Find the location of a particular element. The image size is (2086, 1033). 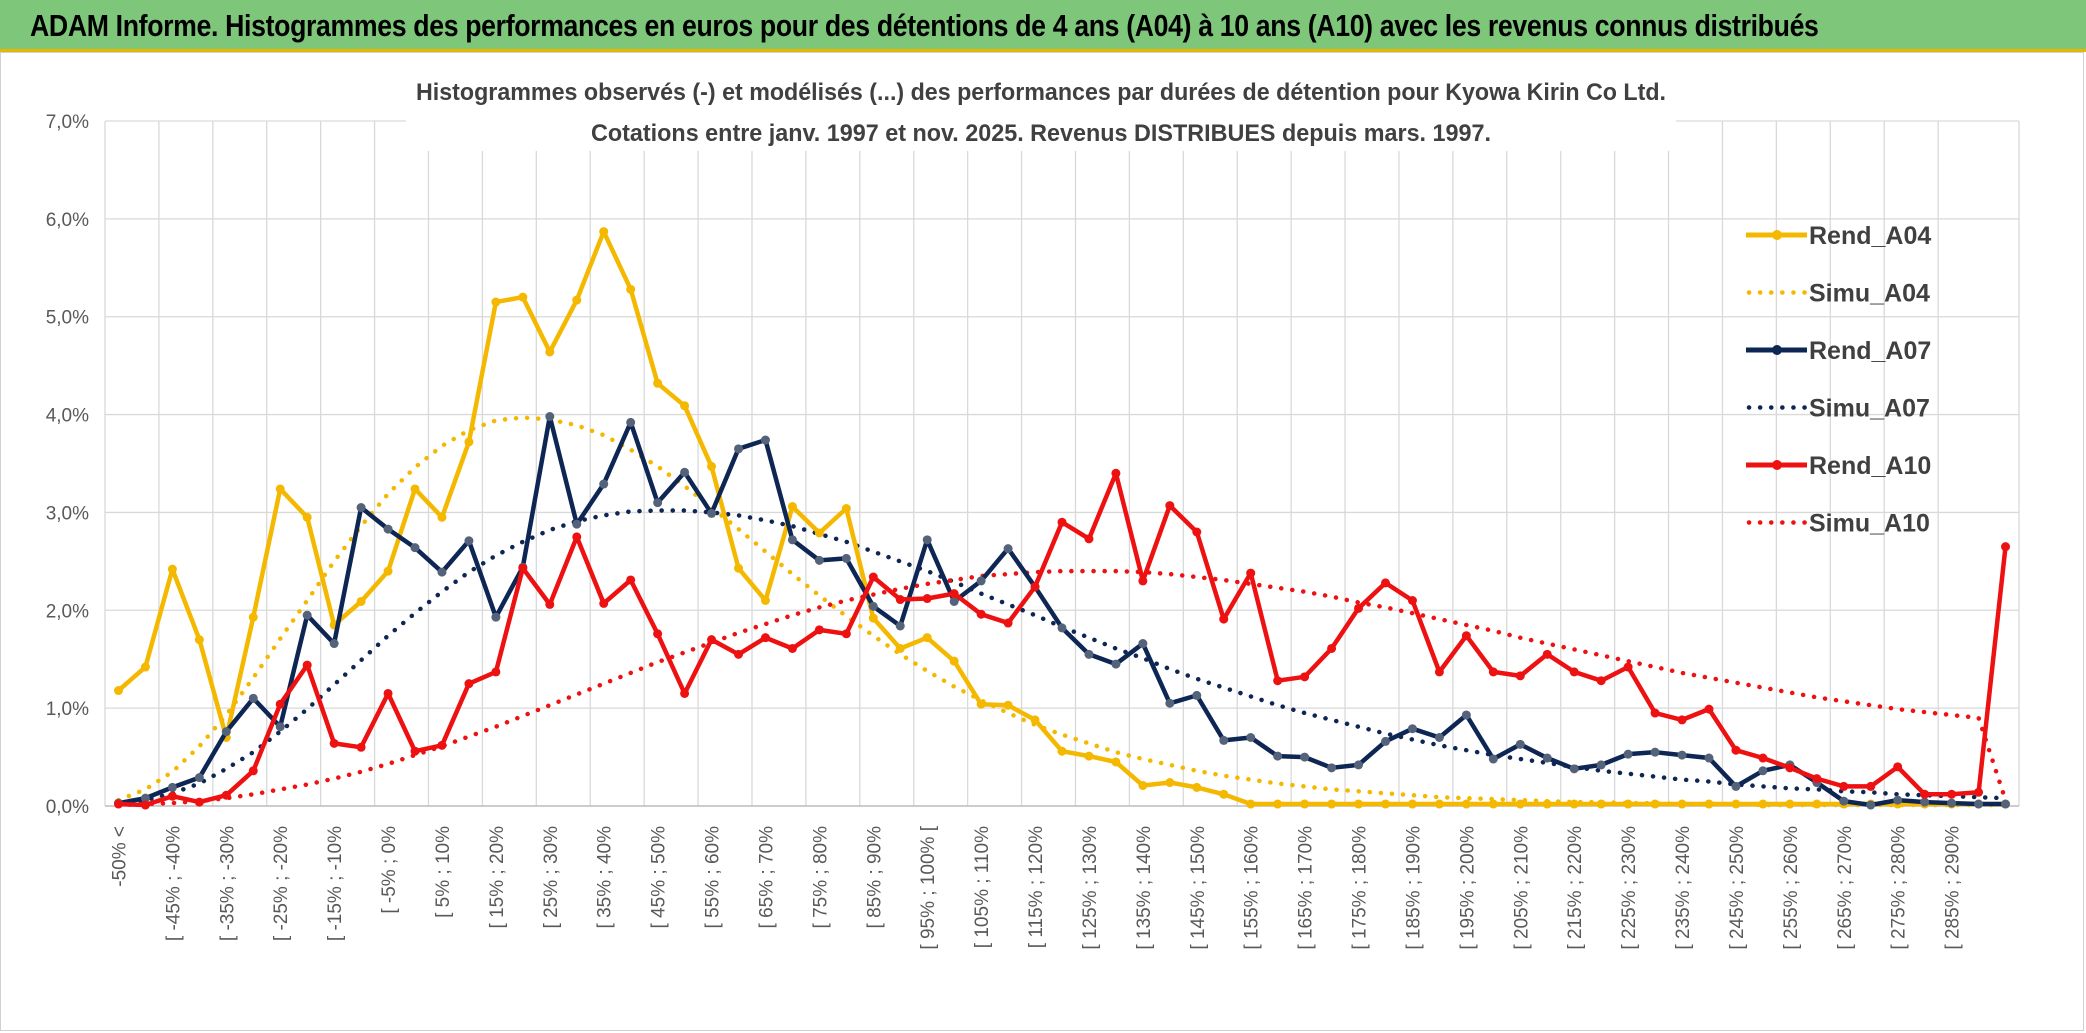

legend-item-Simu_A04: Simu_A04 is located at coordinates (1838, 294).